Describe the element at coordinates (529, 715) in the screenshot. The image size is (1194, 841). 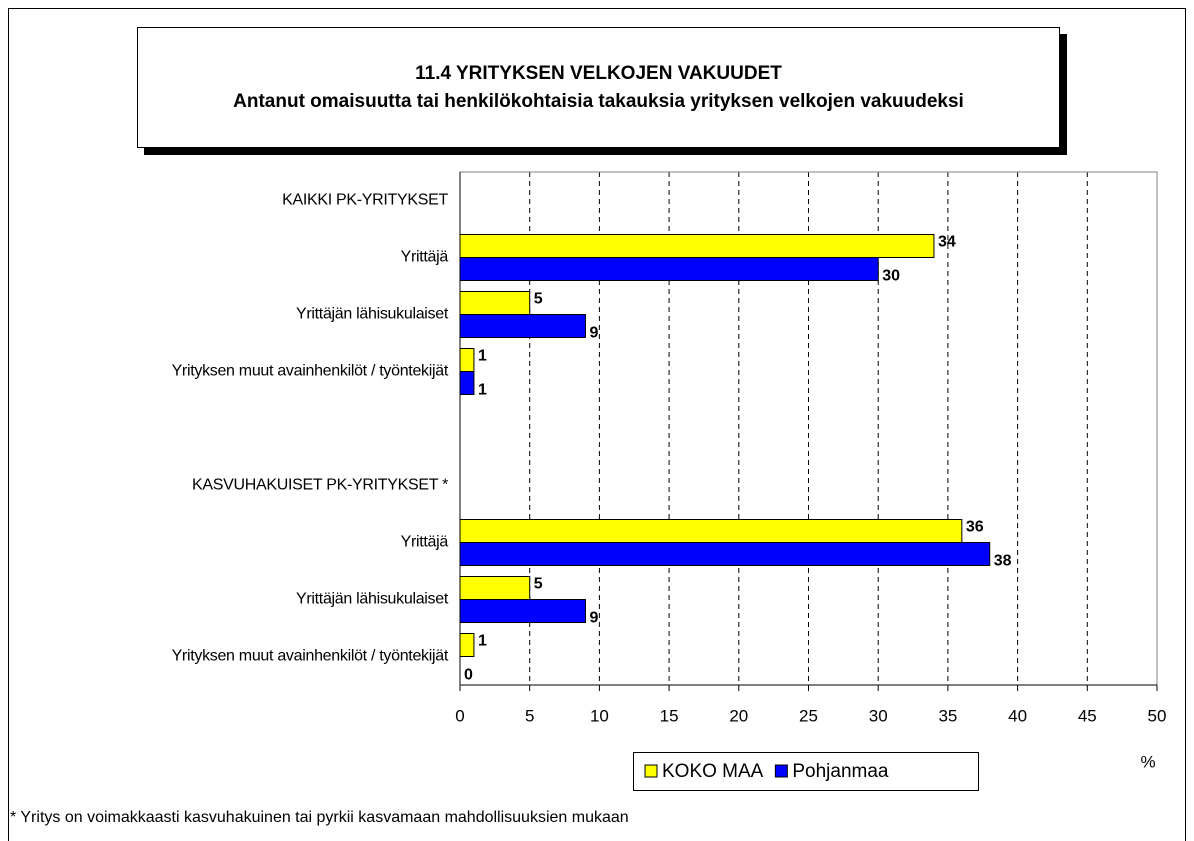
I see `x-tick-label: 5` at that location.